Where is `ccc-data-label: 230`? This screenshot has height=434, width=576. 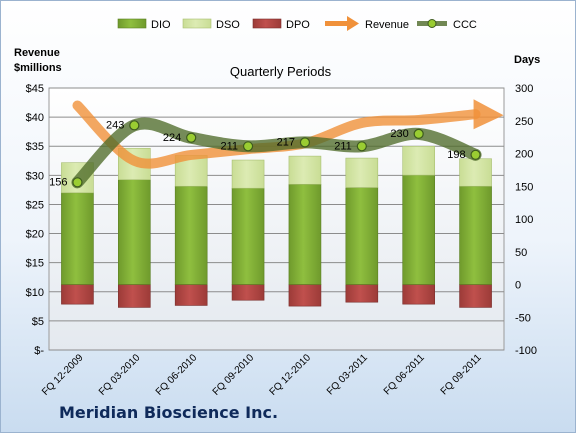 ccc-data-label: 230 is located at coordinates (399, 134).